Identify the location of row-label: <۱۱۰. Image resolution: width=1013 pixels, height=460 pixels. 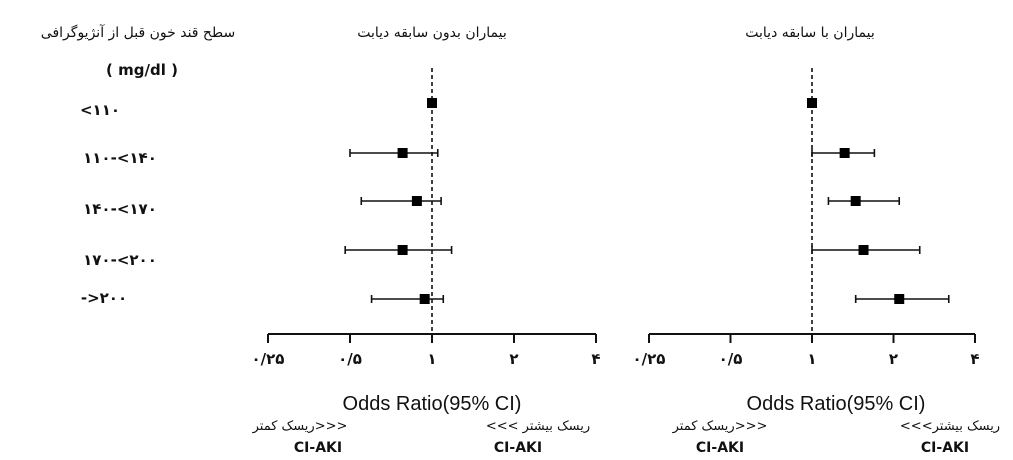
(100, 110).